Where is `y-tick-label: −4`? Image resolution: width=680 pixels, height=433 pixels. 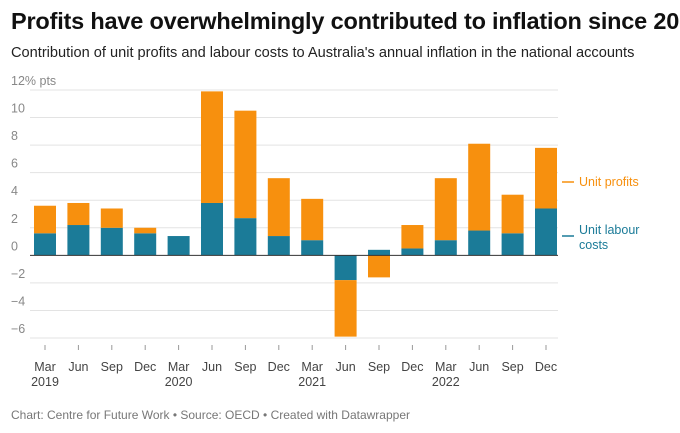
y-tick-label: −4 is located at coordinates (18, 301).